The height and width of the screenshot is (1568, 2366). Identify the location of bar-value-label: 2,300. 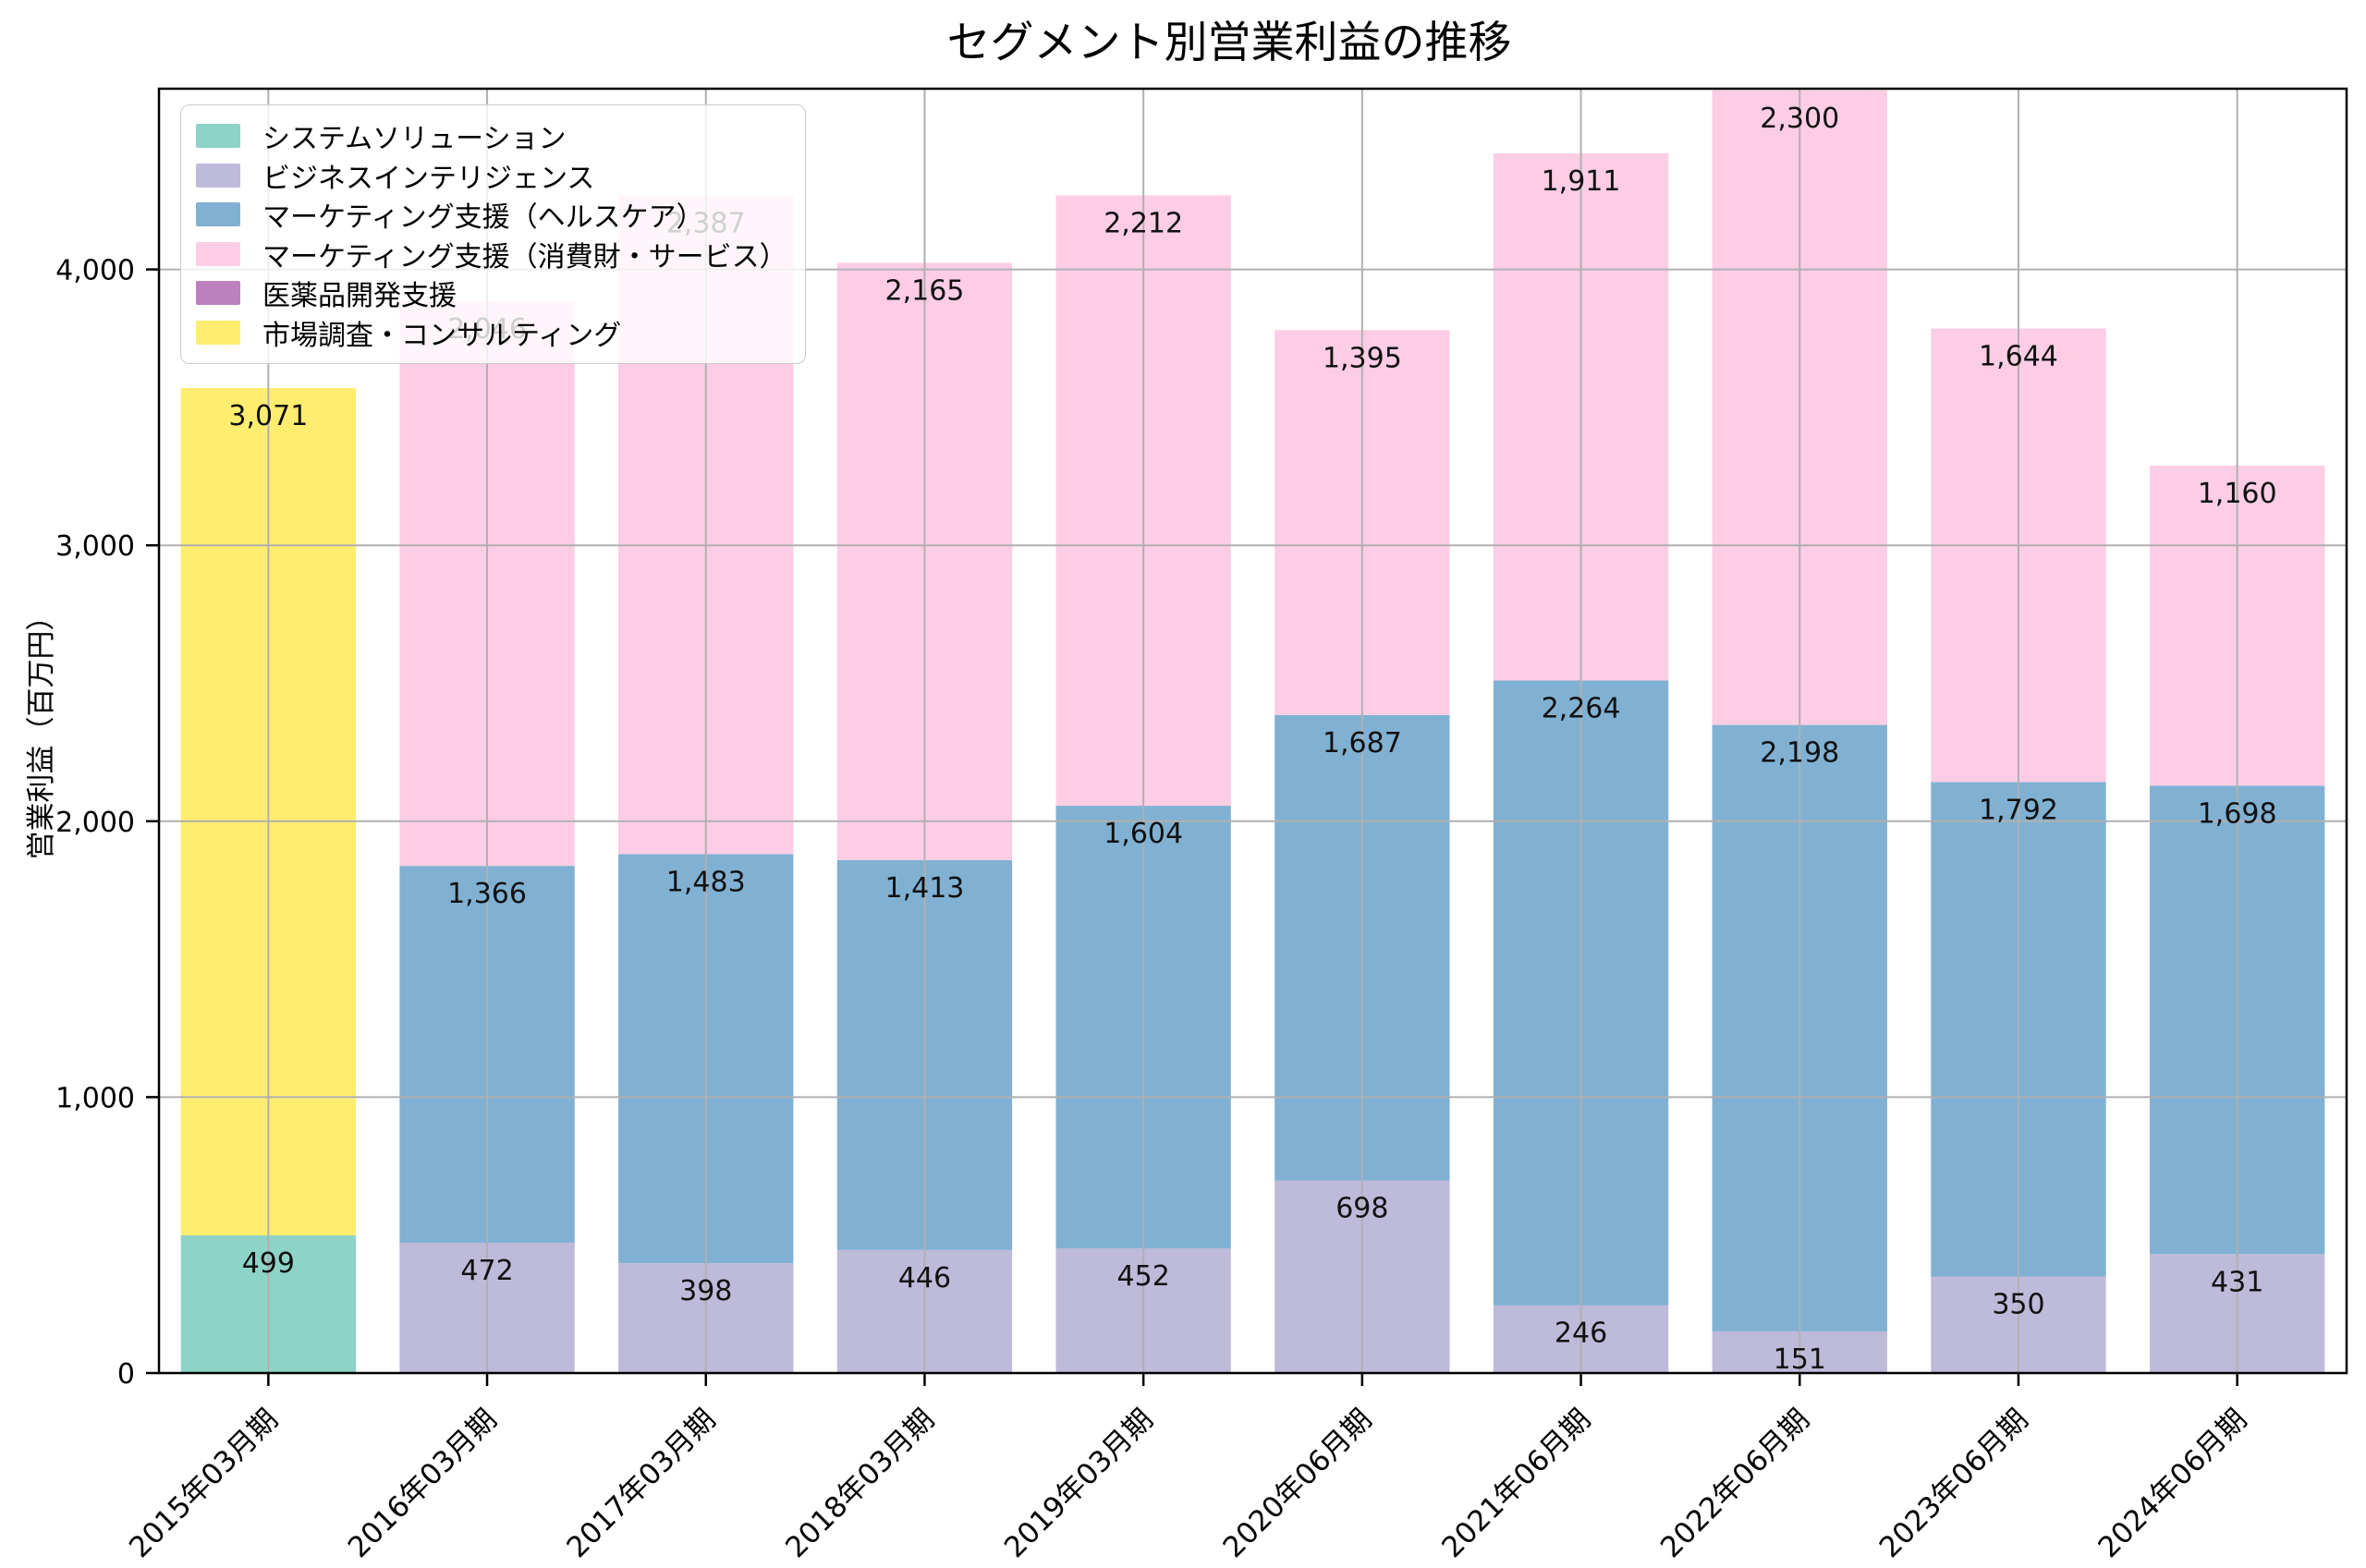
(1799, 119).